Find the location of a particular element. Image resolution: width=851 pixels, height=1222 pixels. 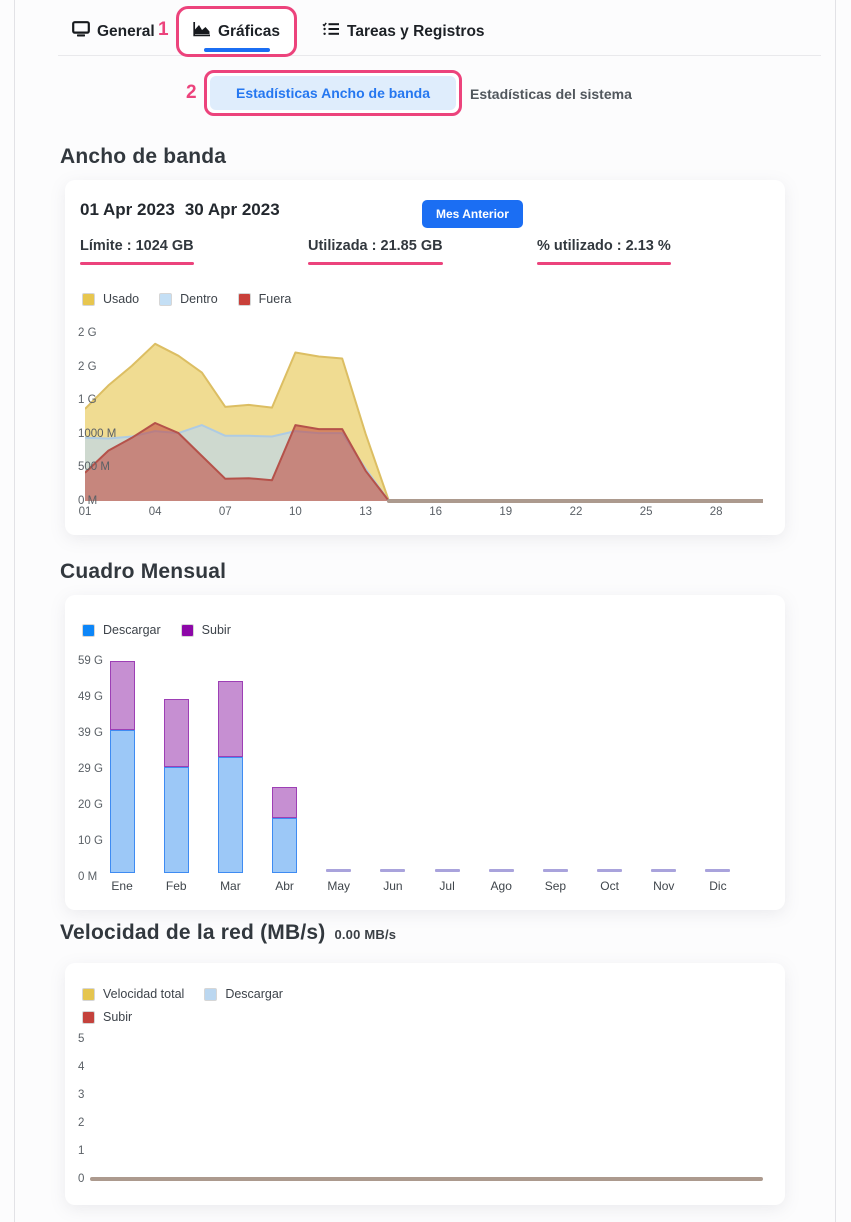

x-tick-label: 16 is located at coordinates (436, 512).